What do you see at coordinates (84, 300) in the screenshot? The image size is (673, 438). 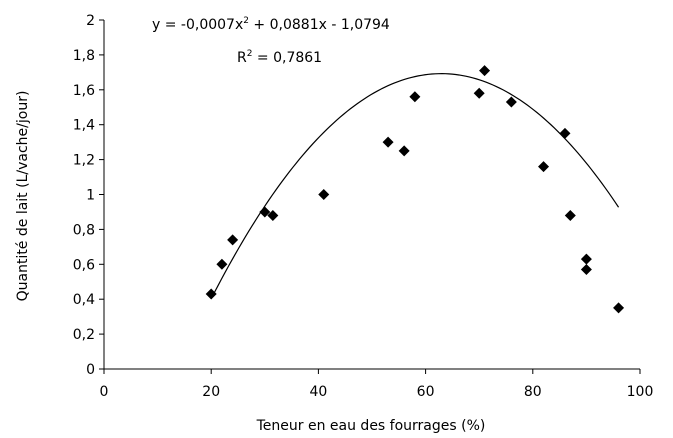 I see `y-tick-label: 0,4` at bounding box center [84, 300].